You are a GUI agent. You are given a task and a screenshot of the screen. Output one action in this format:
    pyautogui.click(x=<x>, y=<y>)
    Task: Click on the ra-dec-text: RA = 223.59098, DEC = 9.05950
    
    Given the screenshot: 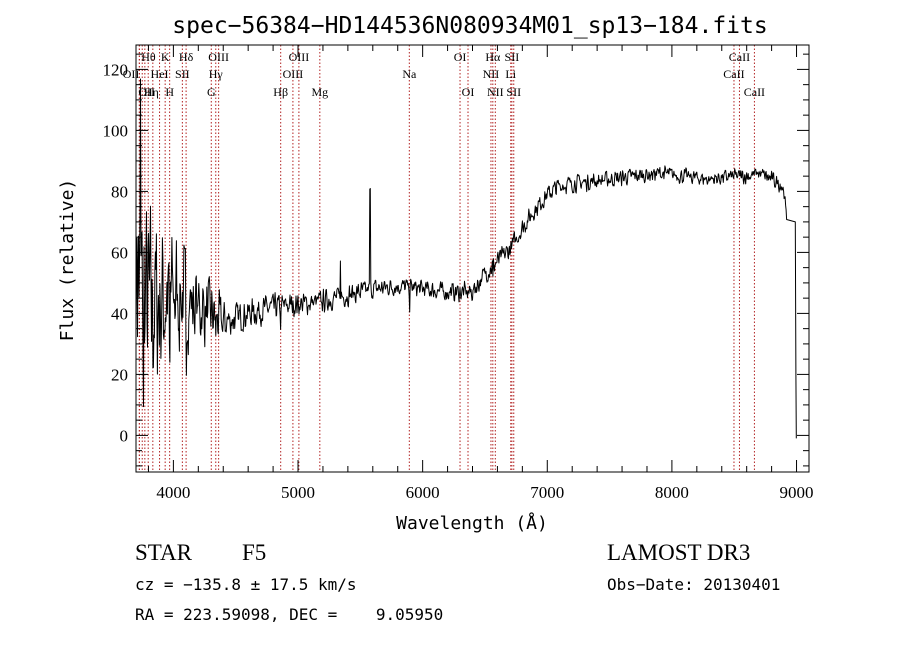 What is the action you would take?
    pyautogui.click(x=289, y=614)
    